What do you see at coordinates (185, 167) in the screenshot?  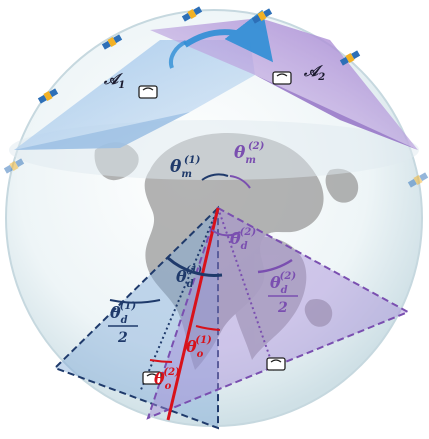 I see `theta-m1-label: θm(1)` at bounding box center [185, 167].